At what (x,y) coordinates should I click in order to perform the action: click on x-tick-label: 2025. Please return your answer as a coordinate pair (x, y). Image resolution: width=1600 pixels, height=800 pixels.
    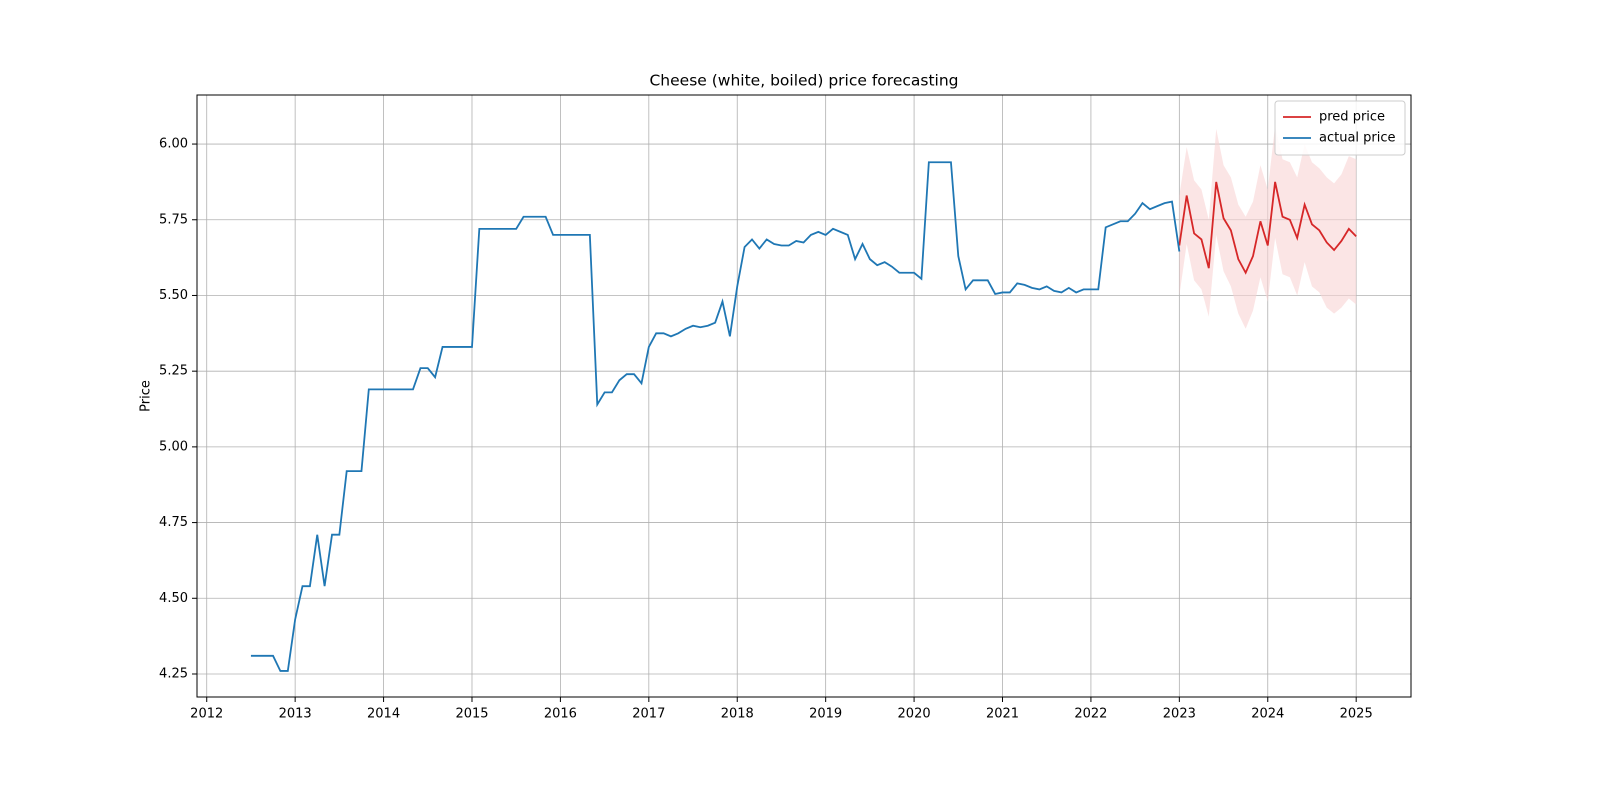
    Looking at the image, I should click on (1356, 714).